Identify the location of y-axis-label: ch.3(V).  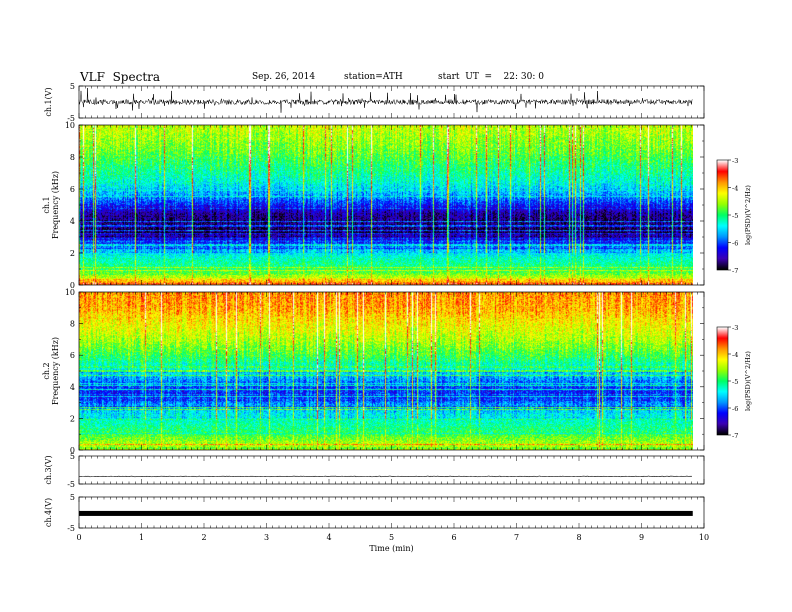
(48, 469).